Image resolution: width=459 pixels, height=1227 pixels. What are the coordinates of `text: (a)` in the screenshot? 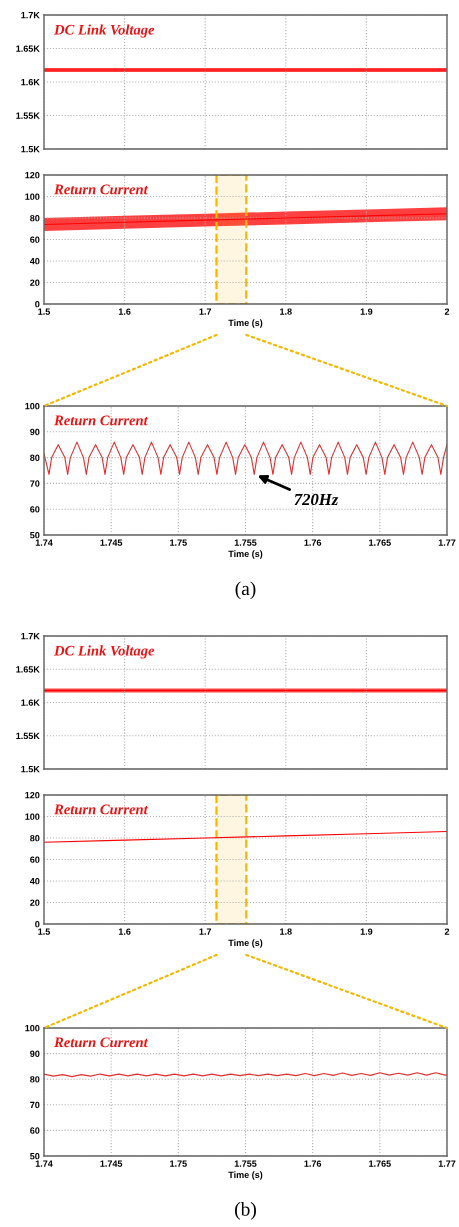 It's located at (245, 590).